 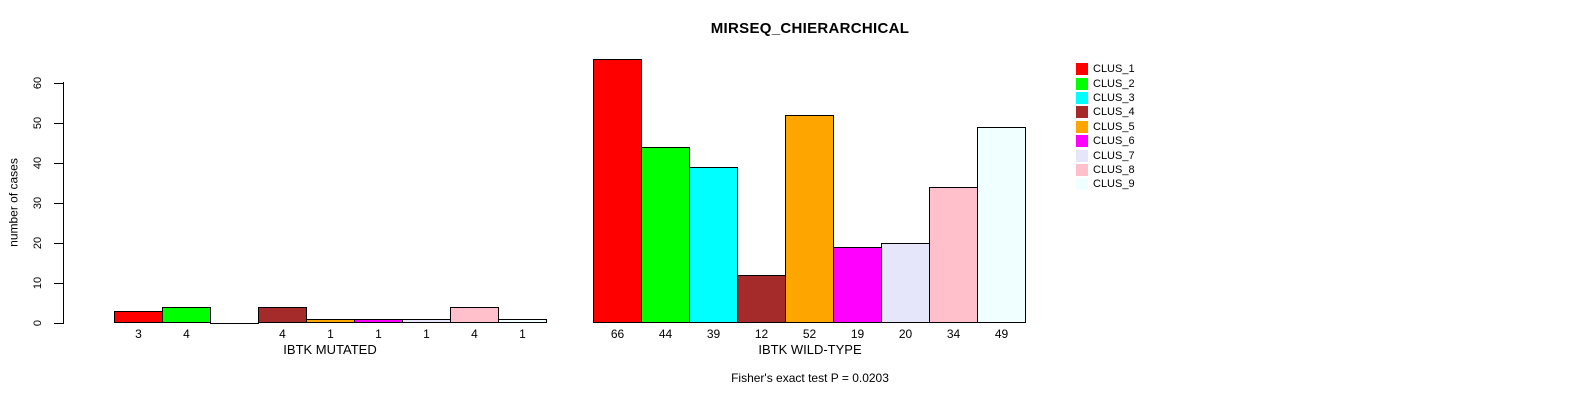 I want to click on bar-clus_4-group2, so click(x=761, y=299).